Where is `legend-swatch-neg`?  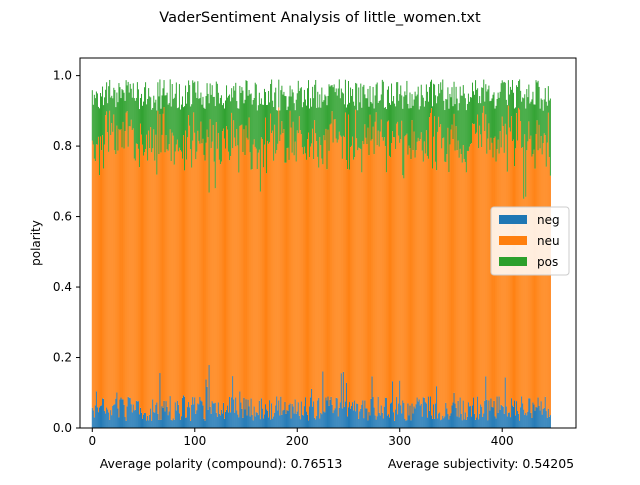 legend-swatch-neg is located at coordinates (513, 219).